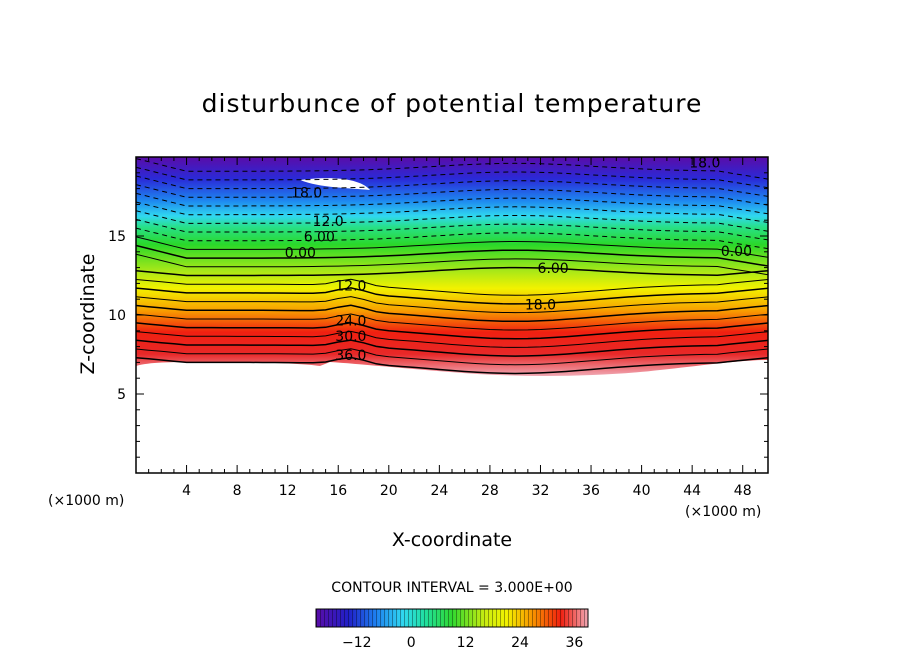 The height and width of the screenshot is (654, 904). I want to click on colorbar-ticks: −12 0 12 24 36, so click(462, 643).